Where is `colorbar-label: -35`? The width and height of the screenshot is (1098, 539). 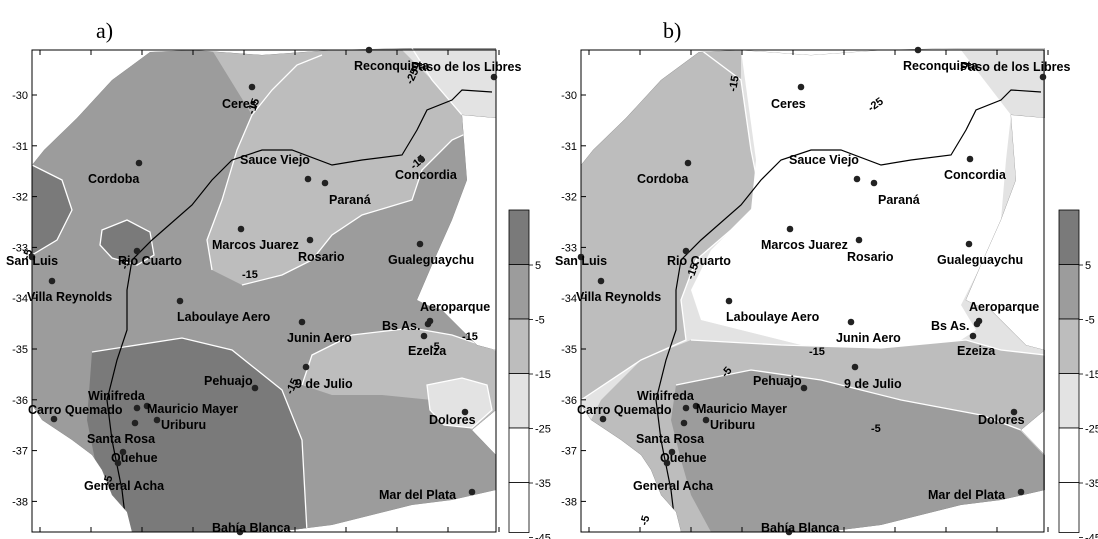
colorbar-label: -35 is located at coordinates (1091, 484).